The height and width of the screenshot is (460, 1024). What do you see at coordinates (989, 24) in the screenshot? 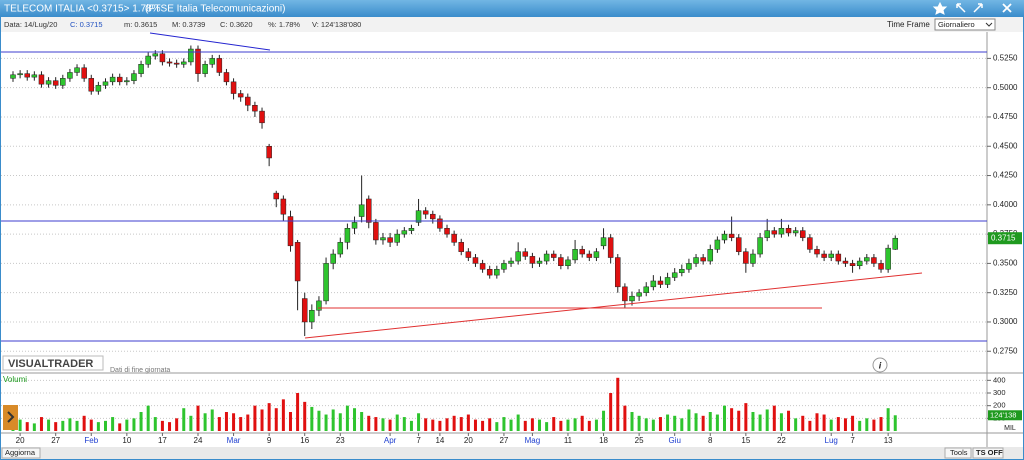
I see `dropdown-arrow` at bounding box center [989, 24].